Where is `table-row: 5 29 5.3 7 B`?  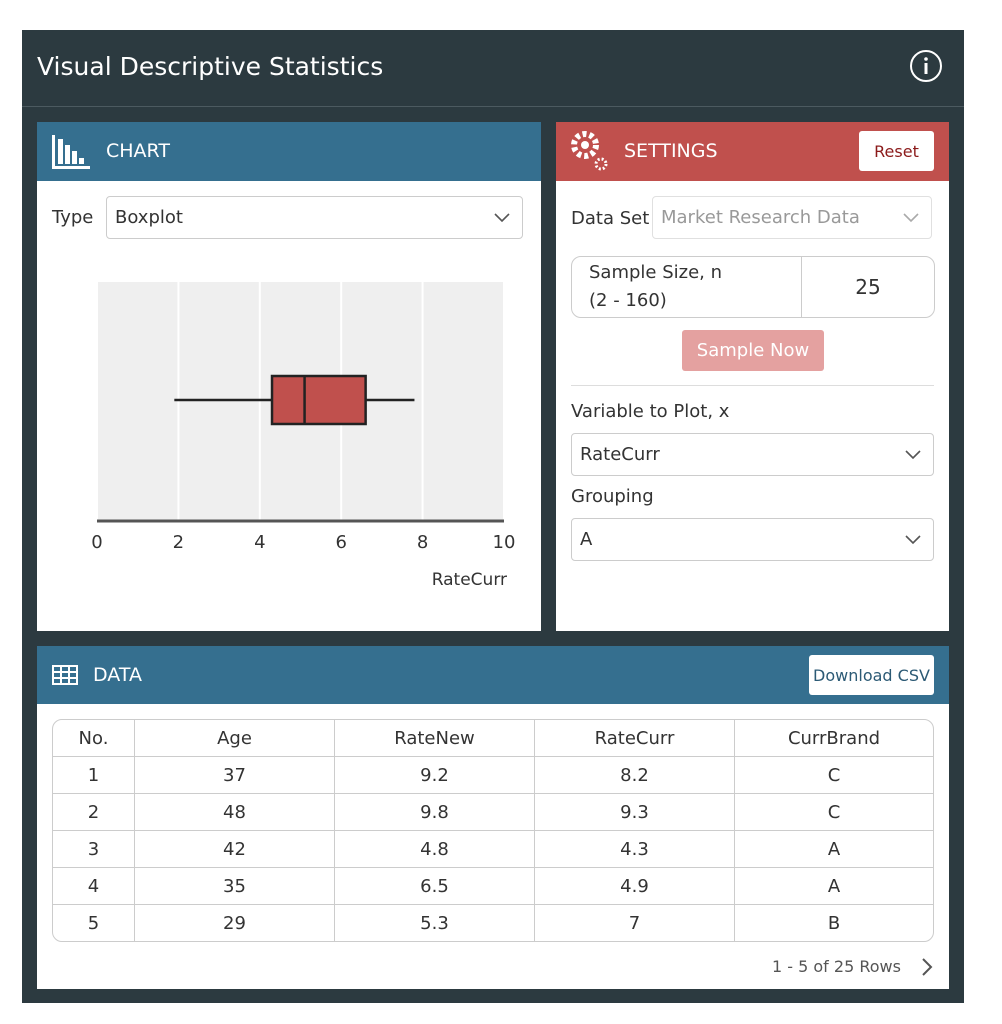
table-row: 5 29 5.3 7 B is located at coordinates (493, 923).